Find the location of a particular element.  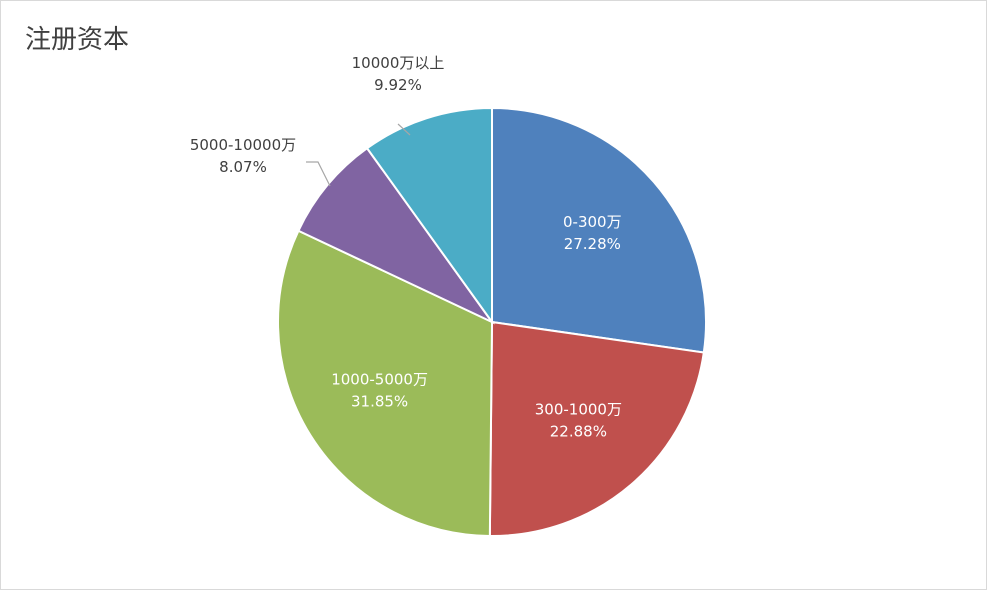

slice-label-2: 300-1000万 is located at coordinates (578, 410).